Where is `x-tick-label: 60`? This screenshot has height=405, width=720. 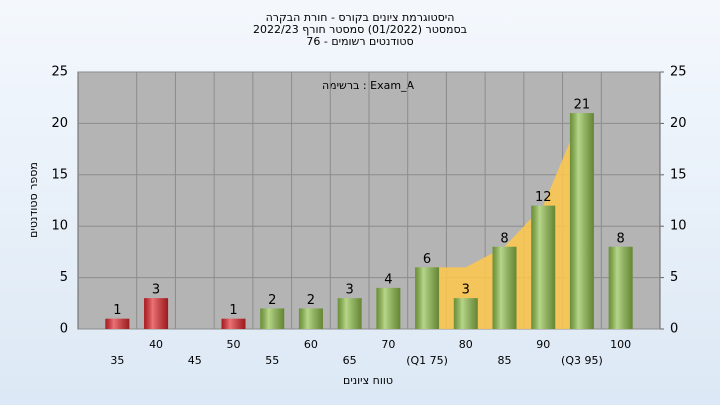
x-tick-label: 60 is located at coordinates (311, 344).